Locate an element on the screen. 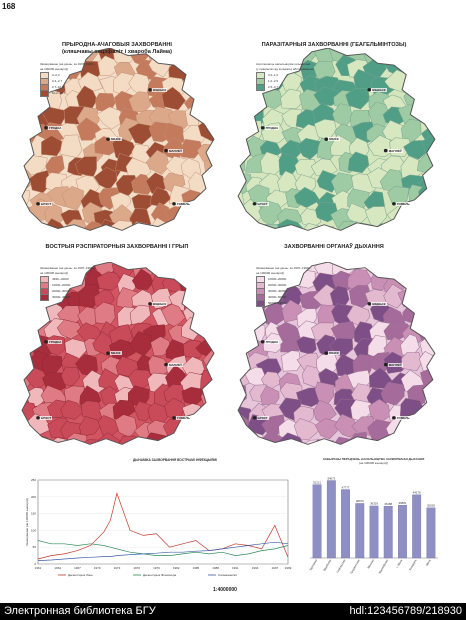 The image size is (466, 620). legend-label: 10,2–30,7 is located at coordinates (59, 93).